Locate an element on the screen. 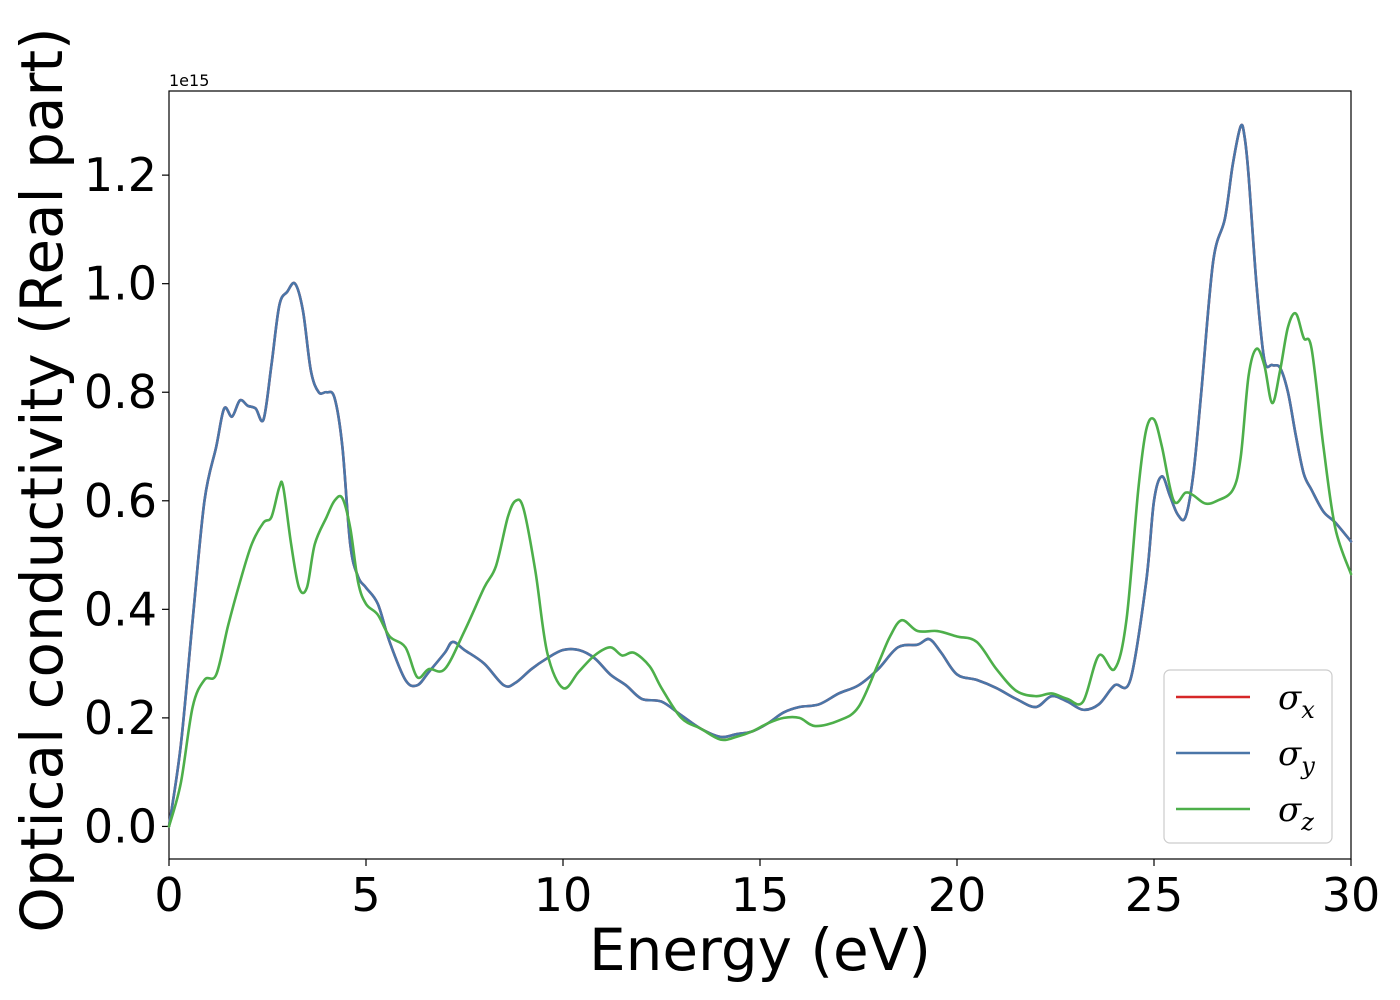 The width and height of the screenshot is (1400, 1000). x-axis-ticks: 0 5 10 15 20 25 30 is located at coordinates (767, 890).